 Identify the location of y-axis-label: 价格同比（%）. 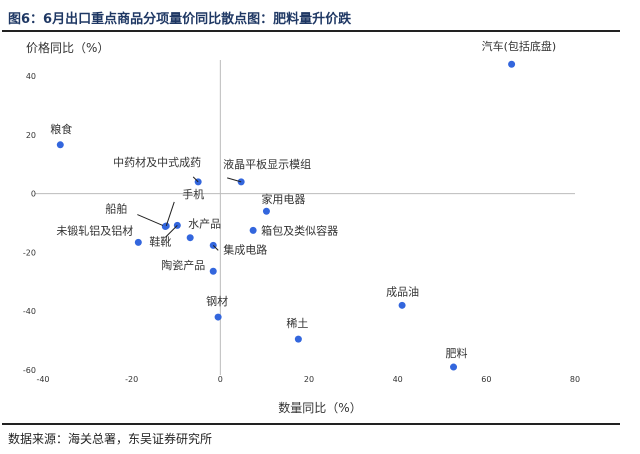
(67, 47).